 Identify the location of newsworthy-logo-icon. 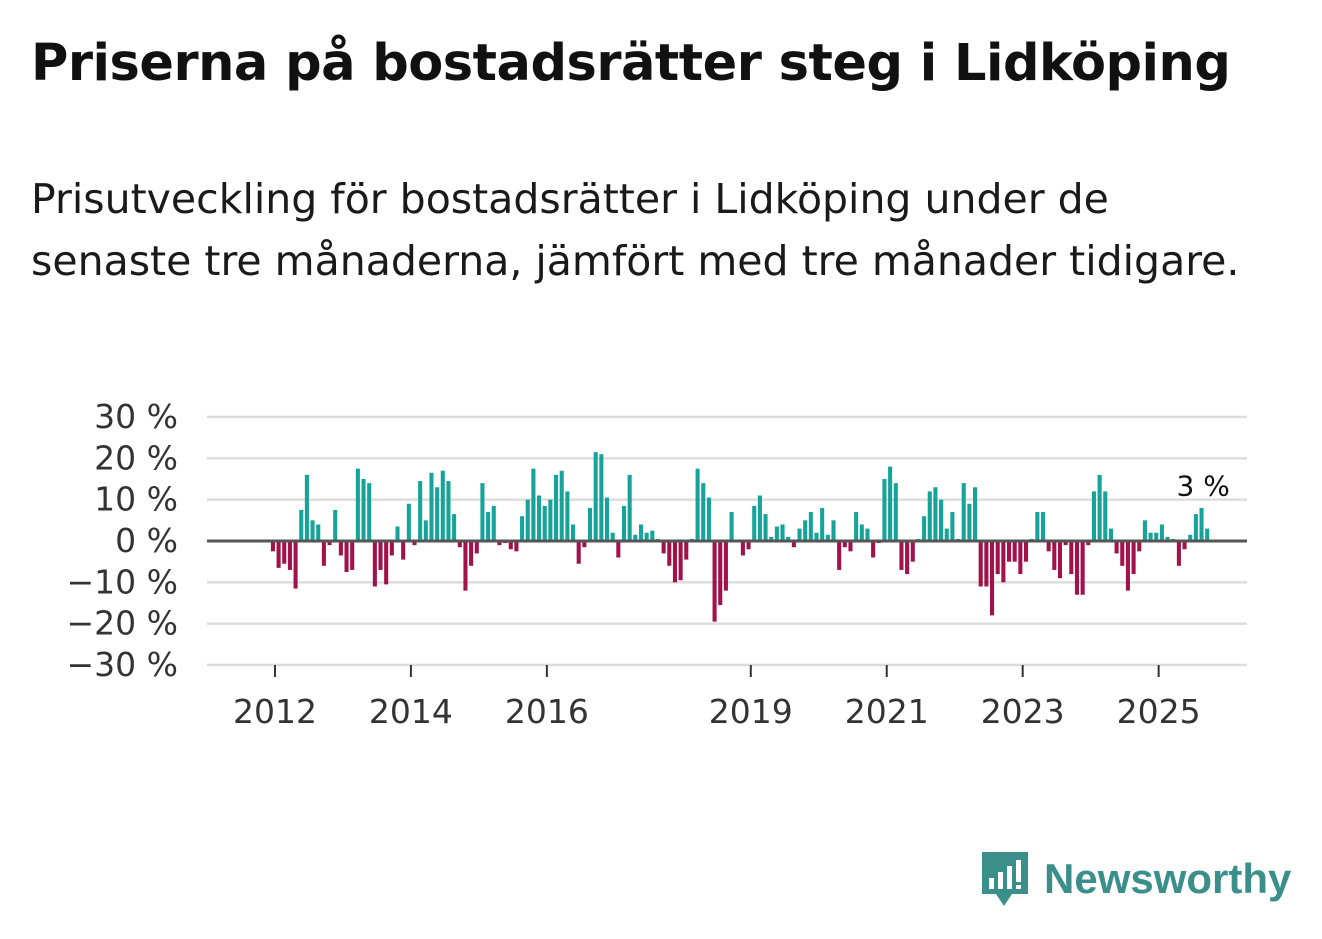
(1005, 879).